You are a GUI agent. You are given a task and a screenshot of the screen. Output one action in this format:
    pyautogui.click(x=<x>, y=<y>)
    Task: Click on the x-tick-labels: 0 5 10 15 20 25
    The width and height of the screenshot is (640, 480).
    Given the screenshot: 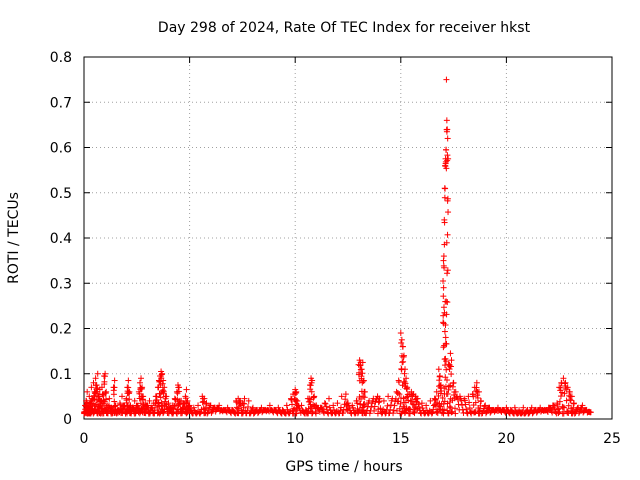 What is the action you would take?
    pyautogui.click(x=350, y=439)
    